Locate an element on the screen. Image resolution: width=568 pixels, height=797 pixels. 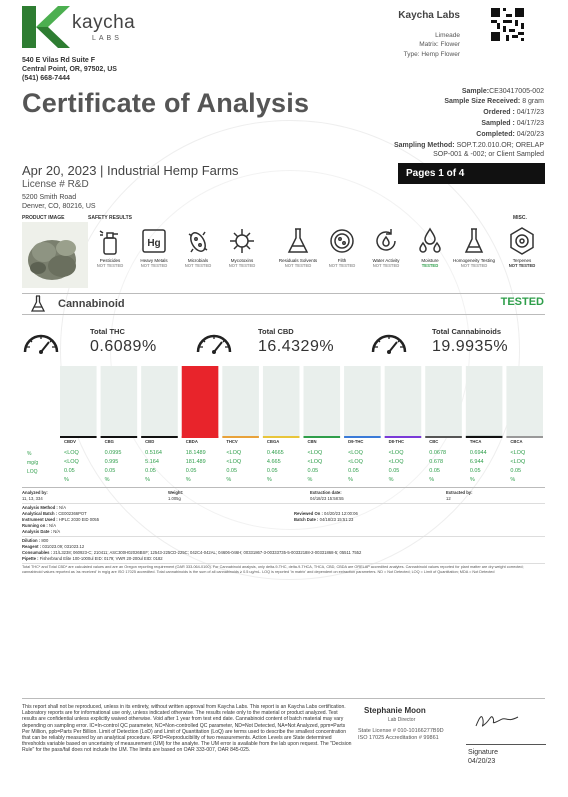
safety-residual-solvents: Residuals Solvents NOT TESTED is located at coordinates (298, 247).